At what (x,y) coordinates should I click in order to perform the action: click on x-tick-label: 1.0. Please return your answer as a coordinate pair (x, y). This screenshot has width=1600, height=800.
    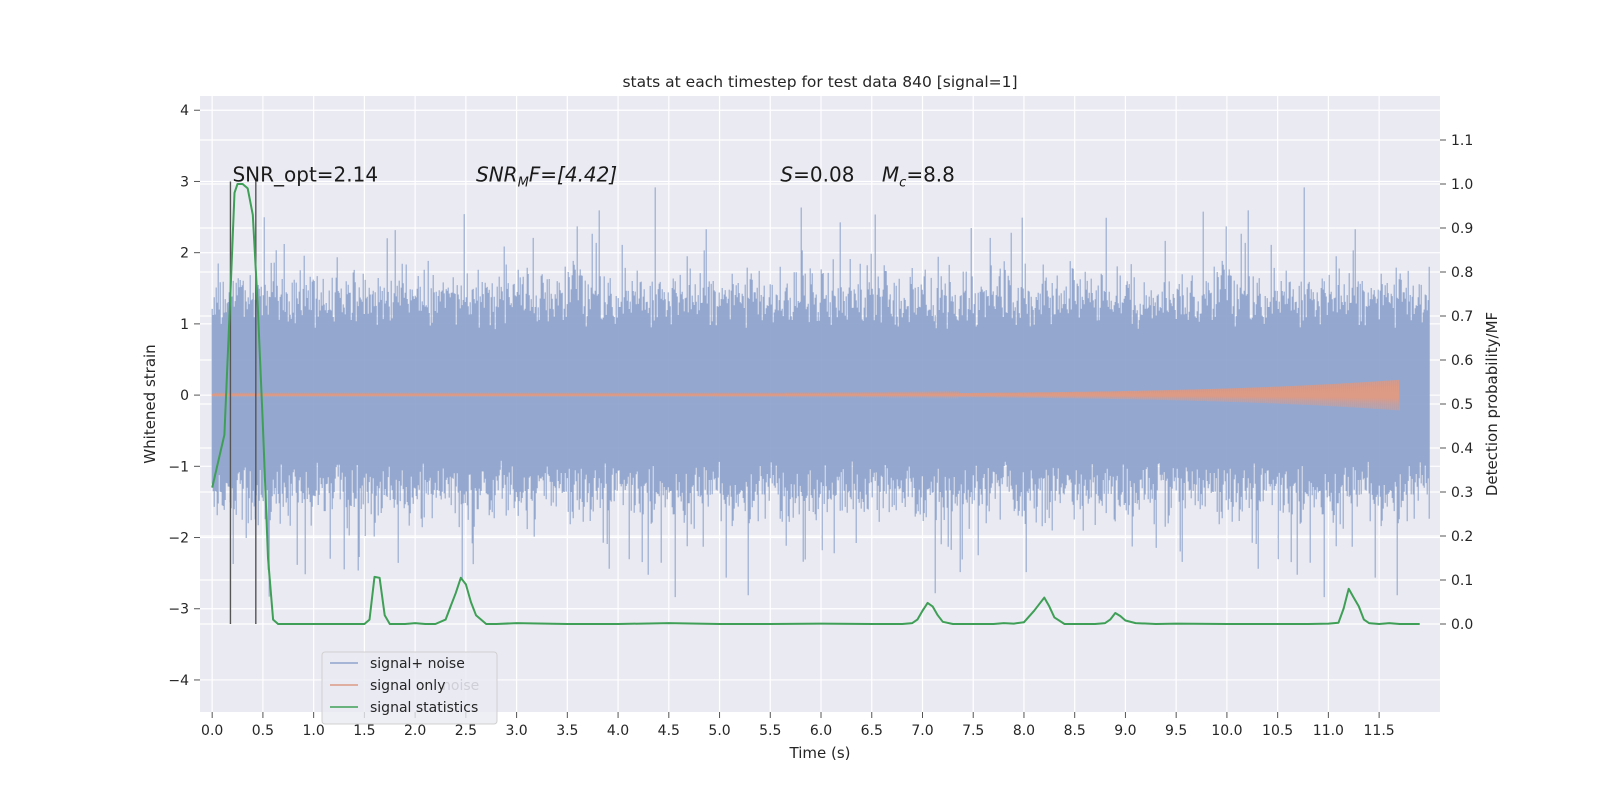
    Looking at the image, I should click on (314, 731).